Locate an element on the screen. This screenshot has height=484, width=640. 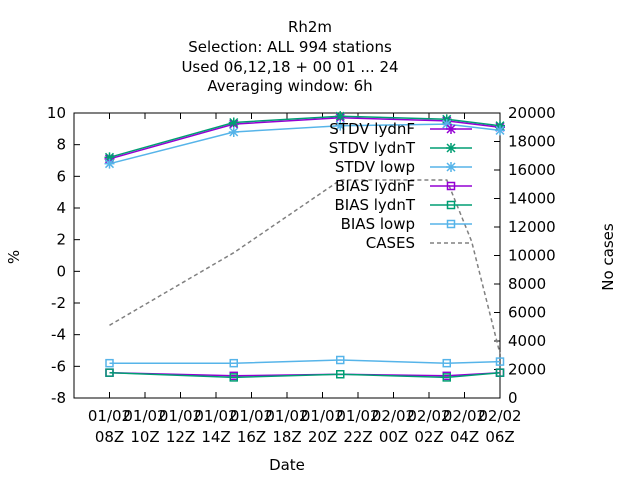
x-tick-label-hour: 20Z is located at coordinates (322, 437).